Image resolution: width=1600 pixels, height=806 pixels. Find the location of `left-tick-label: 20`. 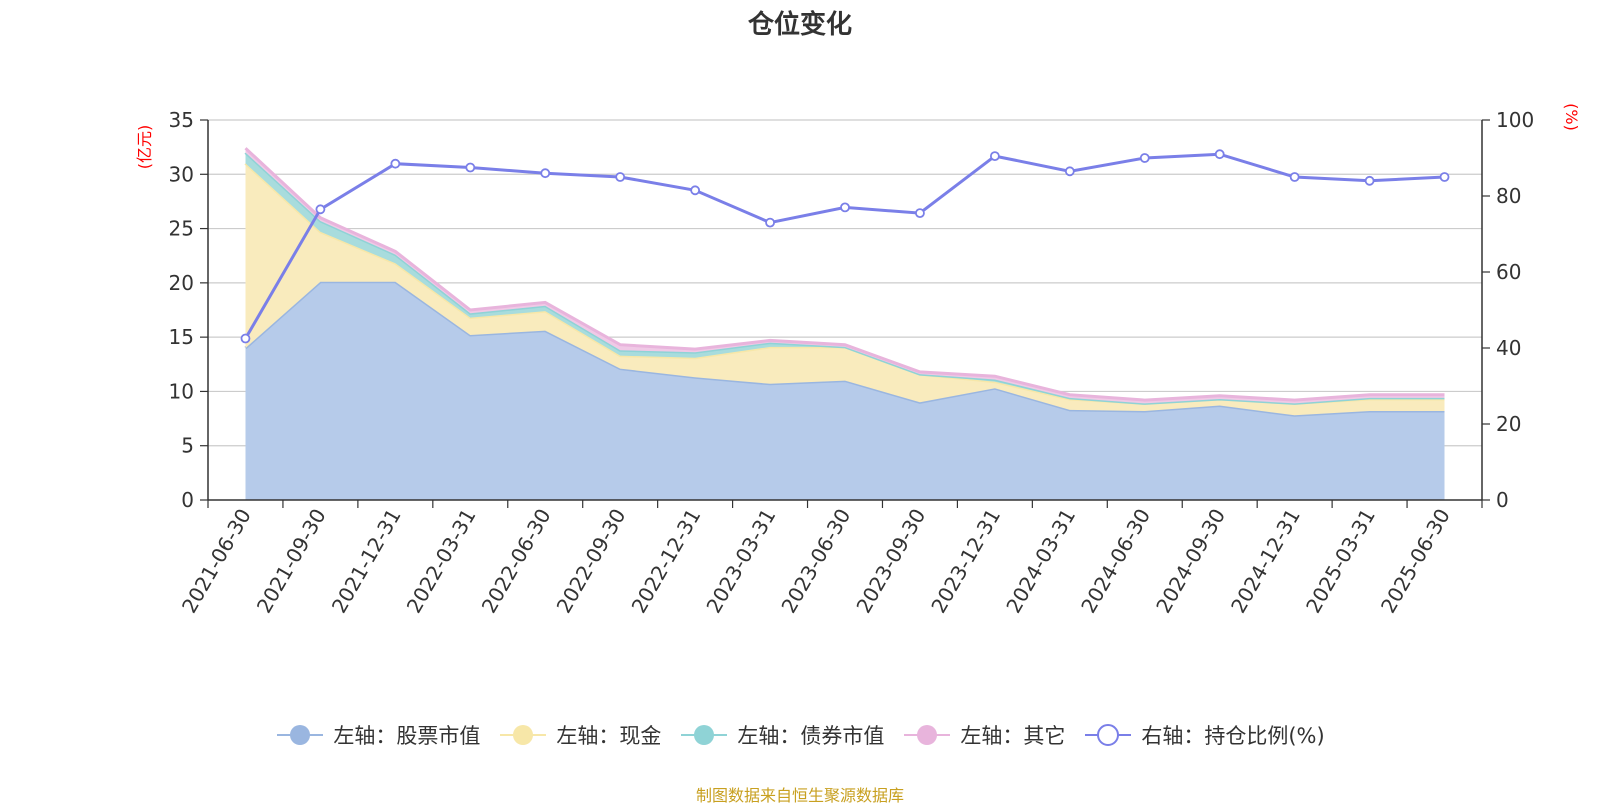

left-tick-label: 20 is located at coordinates (181, 283).